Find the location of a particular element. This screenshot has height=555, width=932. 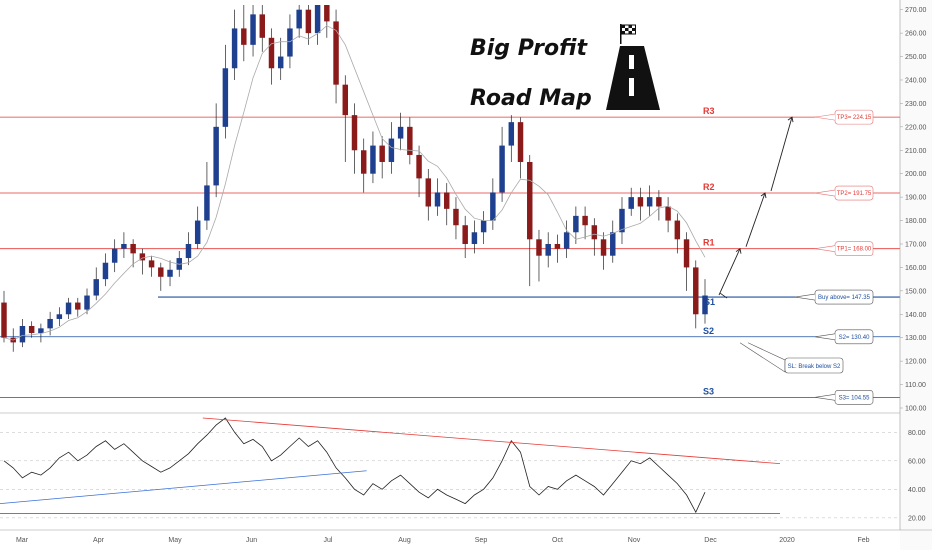

title-line-1: Big Profit is located at coordinates (529, 48).